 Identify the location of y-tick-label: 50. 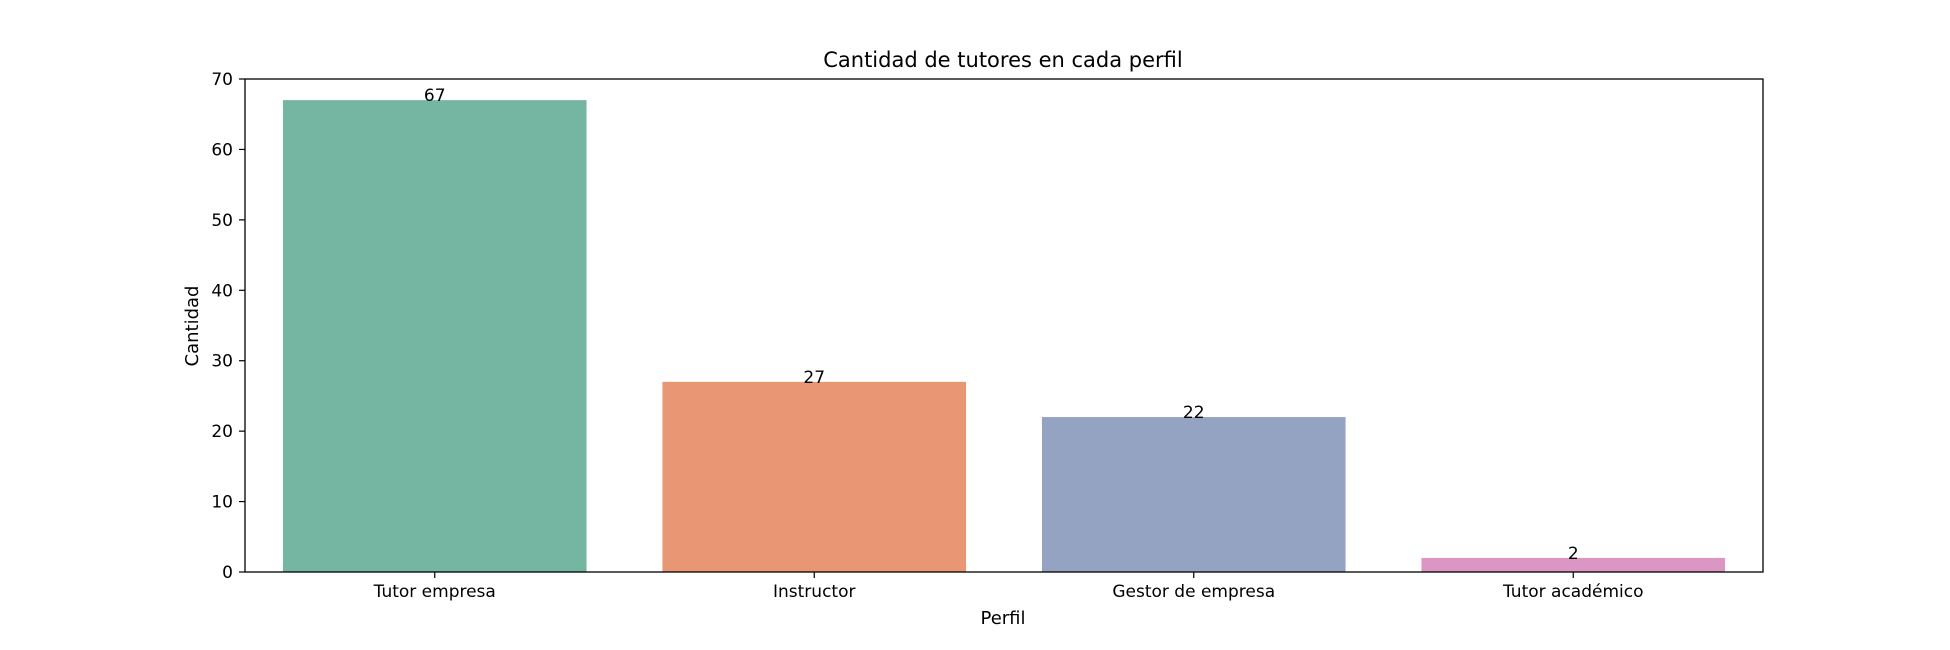
(222, 221).